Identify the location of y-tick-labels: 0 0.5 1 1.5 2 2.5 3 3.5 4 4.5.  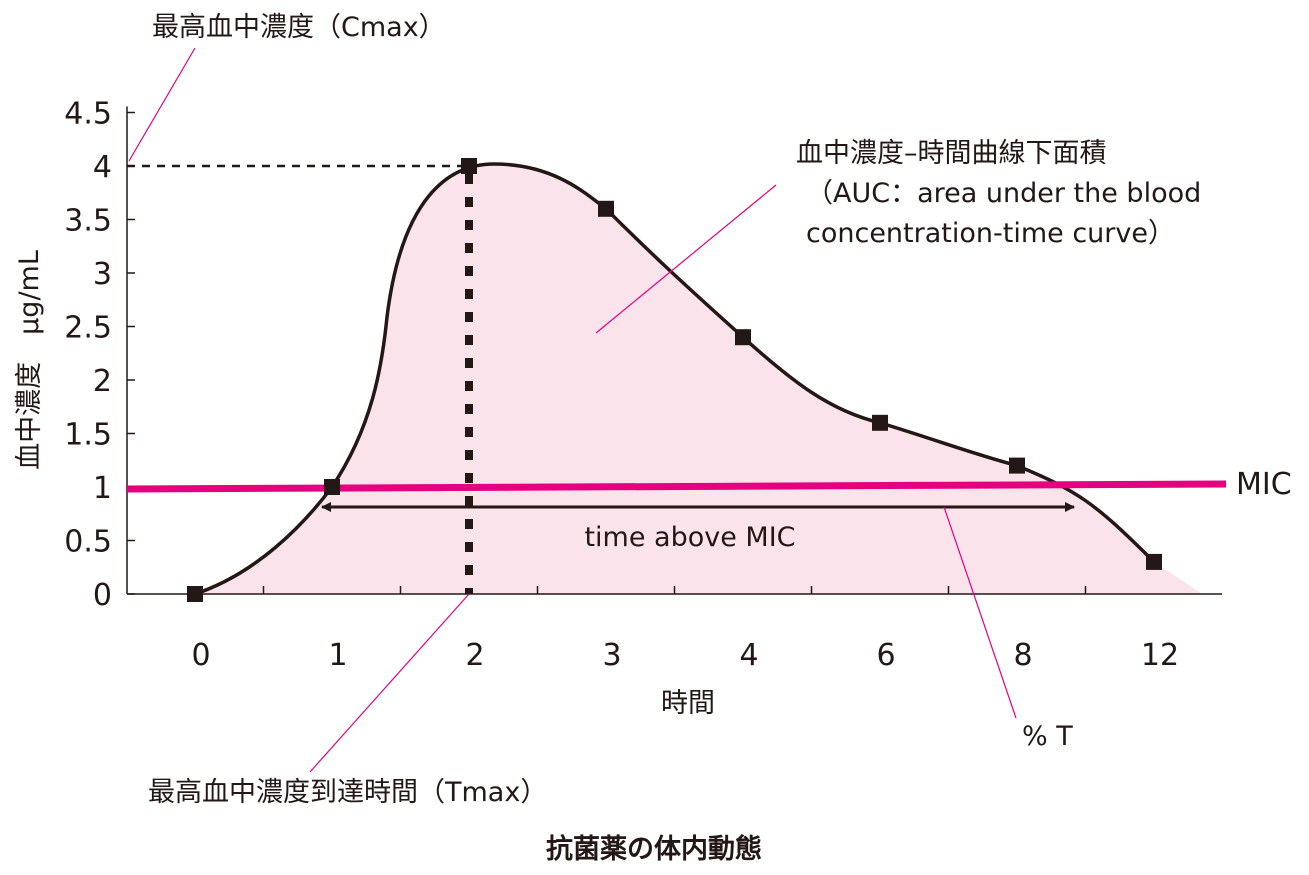
(88, 355).